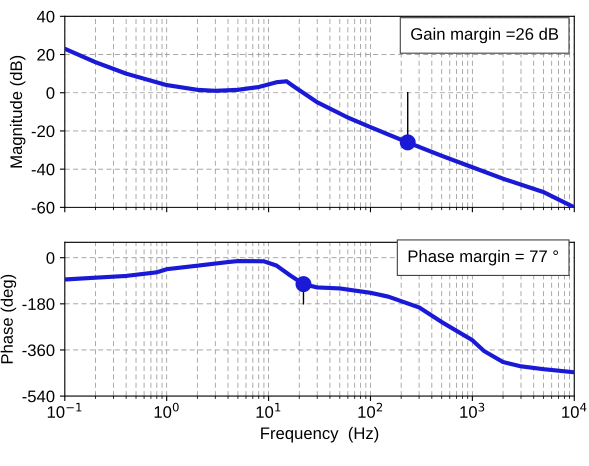 Image resolution: width=589 pixels, height=466 pixels. What do you see at coordinates (166, 410) in the screenshot?
I see `x-tick-label: 10$^{0}$` at bounding box center [166, 410].